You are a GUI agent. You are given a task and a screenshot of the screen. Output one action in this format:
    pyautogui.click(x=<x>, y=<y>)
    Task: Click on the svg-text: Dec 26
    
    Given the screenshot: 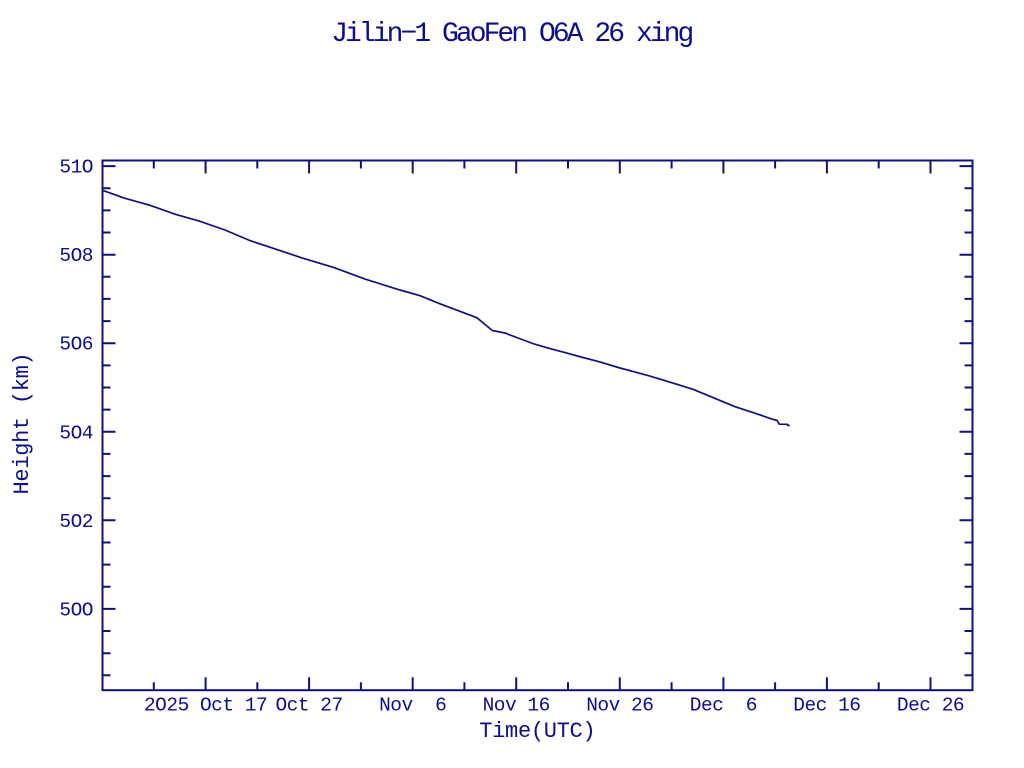 What is the action you would take?
    pyautogui.click(x=930, y=706)
    